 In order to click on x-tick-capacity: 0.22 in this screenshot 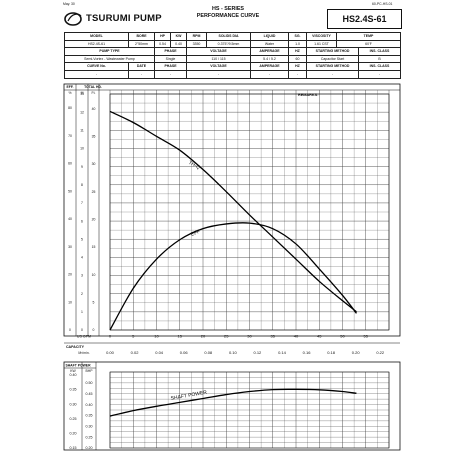, I will do `click(380, 352)`.